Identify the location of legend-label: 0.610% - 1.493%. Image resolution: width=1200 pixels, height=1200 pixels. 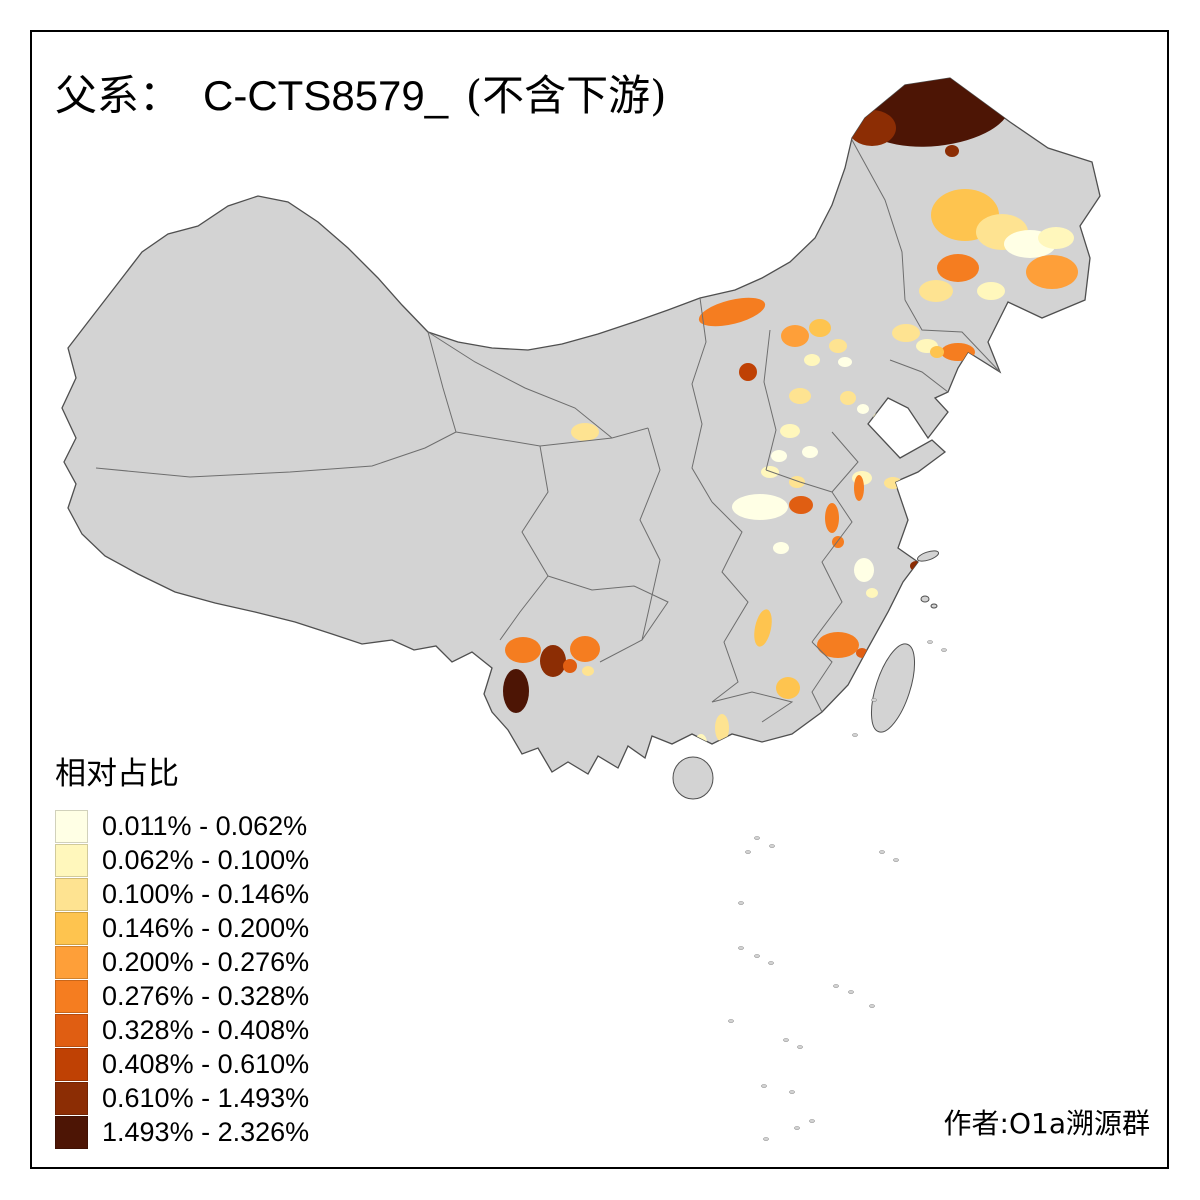
(206, 1097).